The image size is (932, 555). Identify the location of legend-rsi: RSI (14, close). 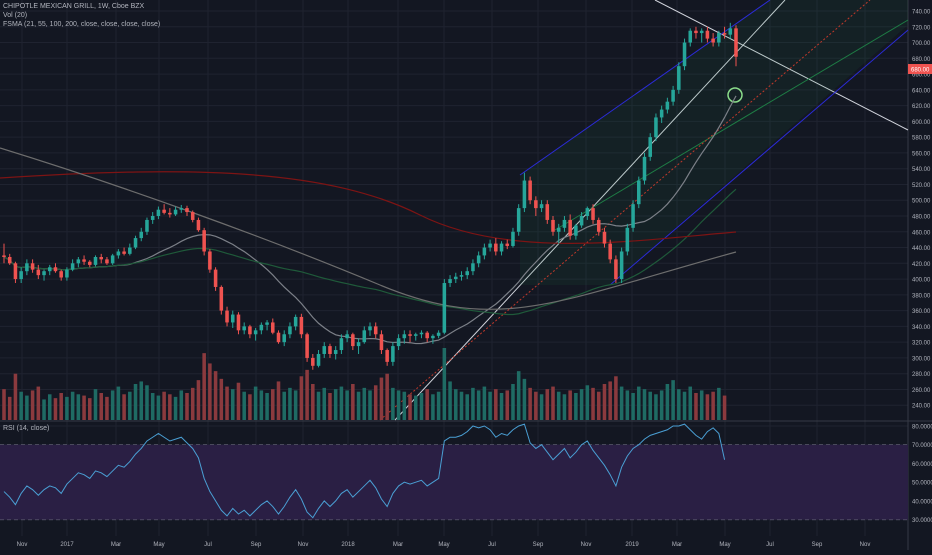
(26, 428).